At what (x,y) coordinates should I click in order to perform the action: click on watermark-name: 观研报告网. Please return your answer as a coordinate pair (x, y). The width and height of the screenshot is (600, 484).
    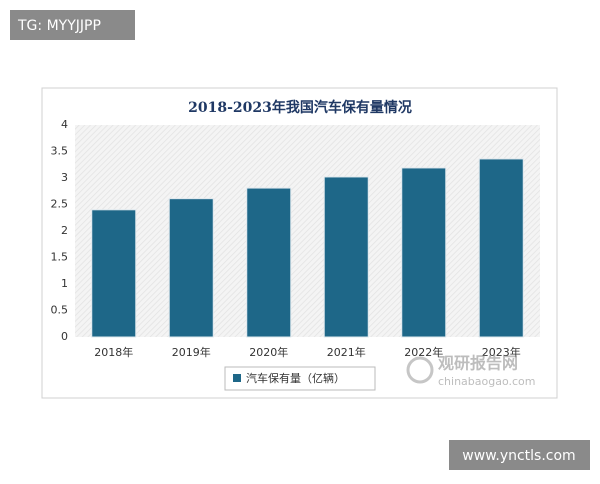
    Looking at the image, I should click on (478, 363).